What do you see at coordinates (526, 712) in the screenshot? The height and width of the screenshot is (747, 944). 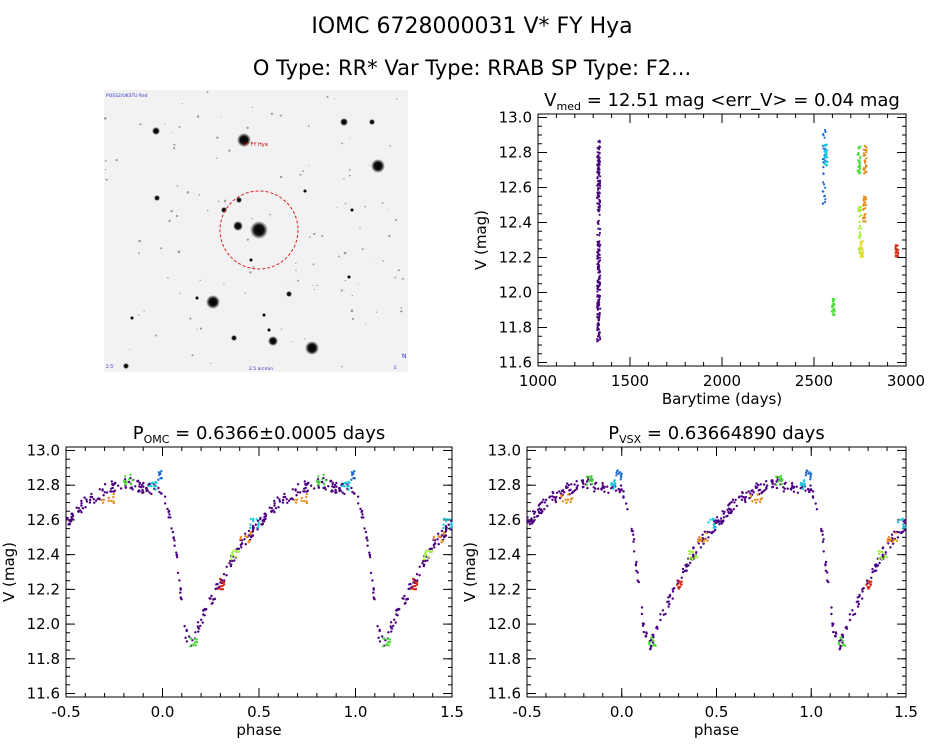 I see `x-tick-label: -0.5` at bounding box center [526, 712].